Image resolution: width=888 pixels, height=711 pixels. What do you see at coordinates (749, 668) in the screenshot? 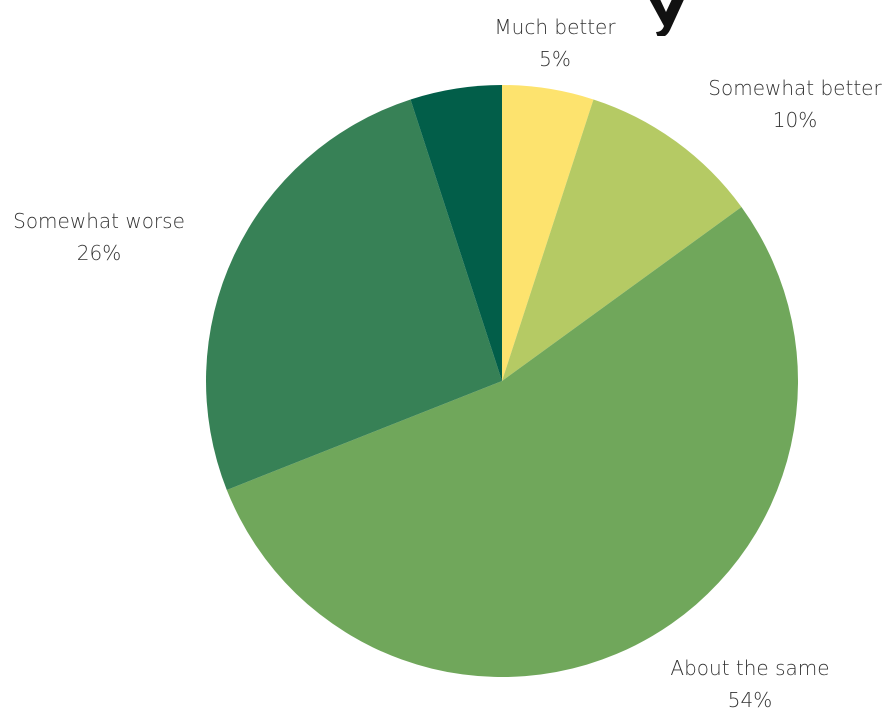
I see `slice-label-about-the-same: About the same` at bounding box center [749, 668].